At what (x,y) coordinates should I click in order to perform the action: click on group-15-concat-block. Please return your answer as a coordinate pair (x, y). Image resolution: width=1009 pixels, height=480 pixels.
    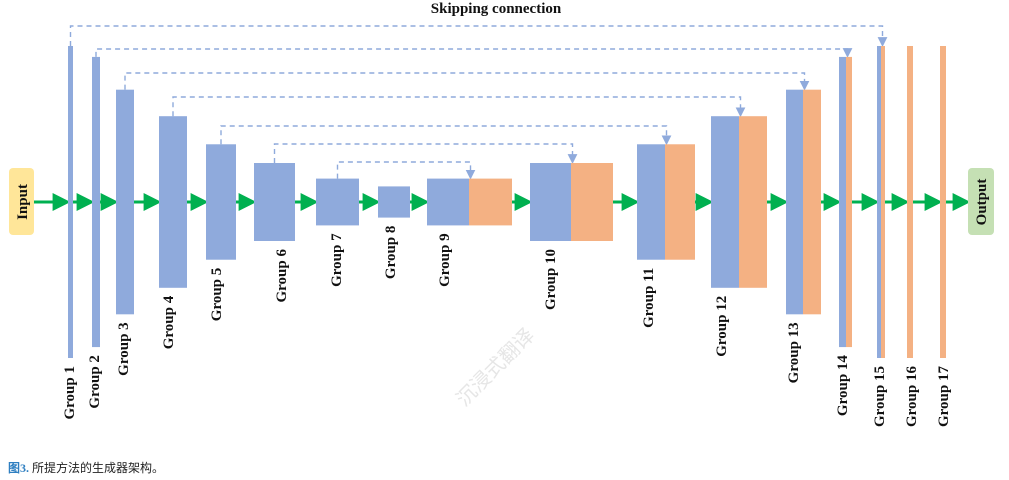
    Looking at the image, I should click on (883, 202).